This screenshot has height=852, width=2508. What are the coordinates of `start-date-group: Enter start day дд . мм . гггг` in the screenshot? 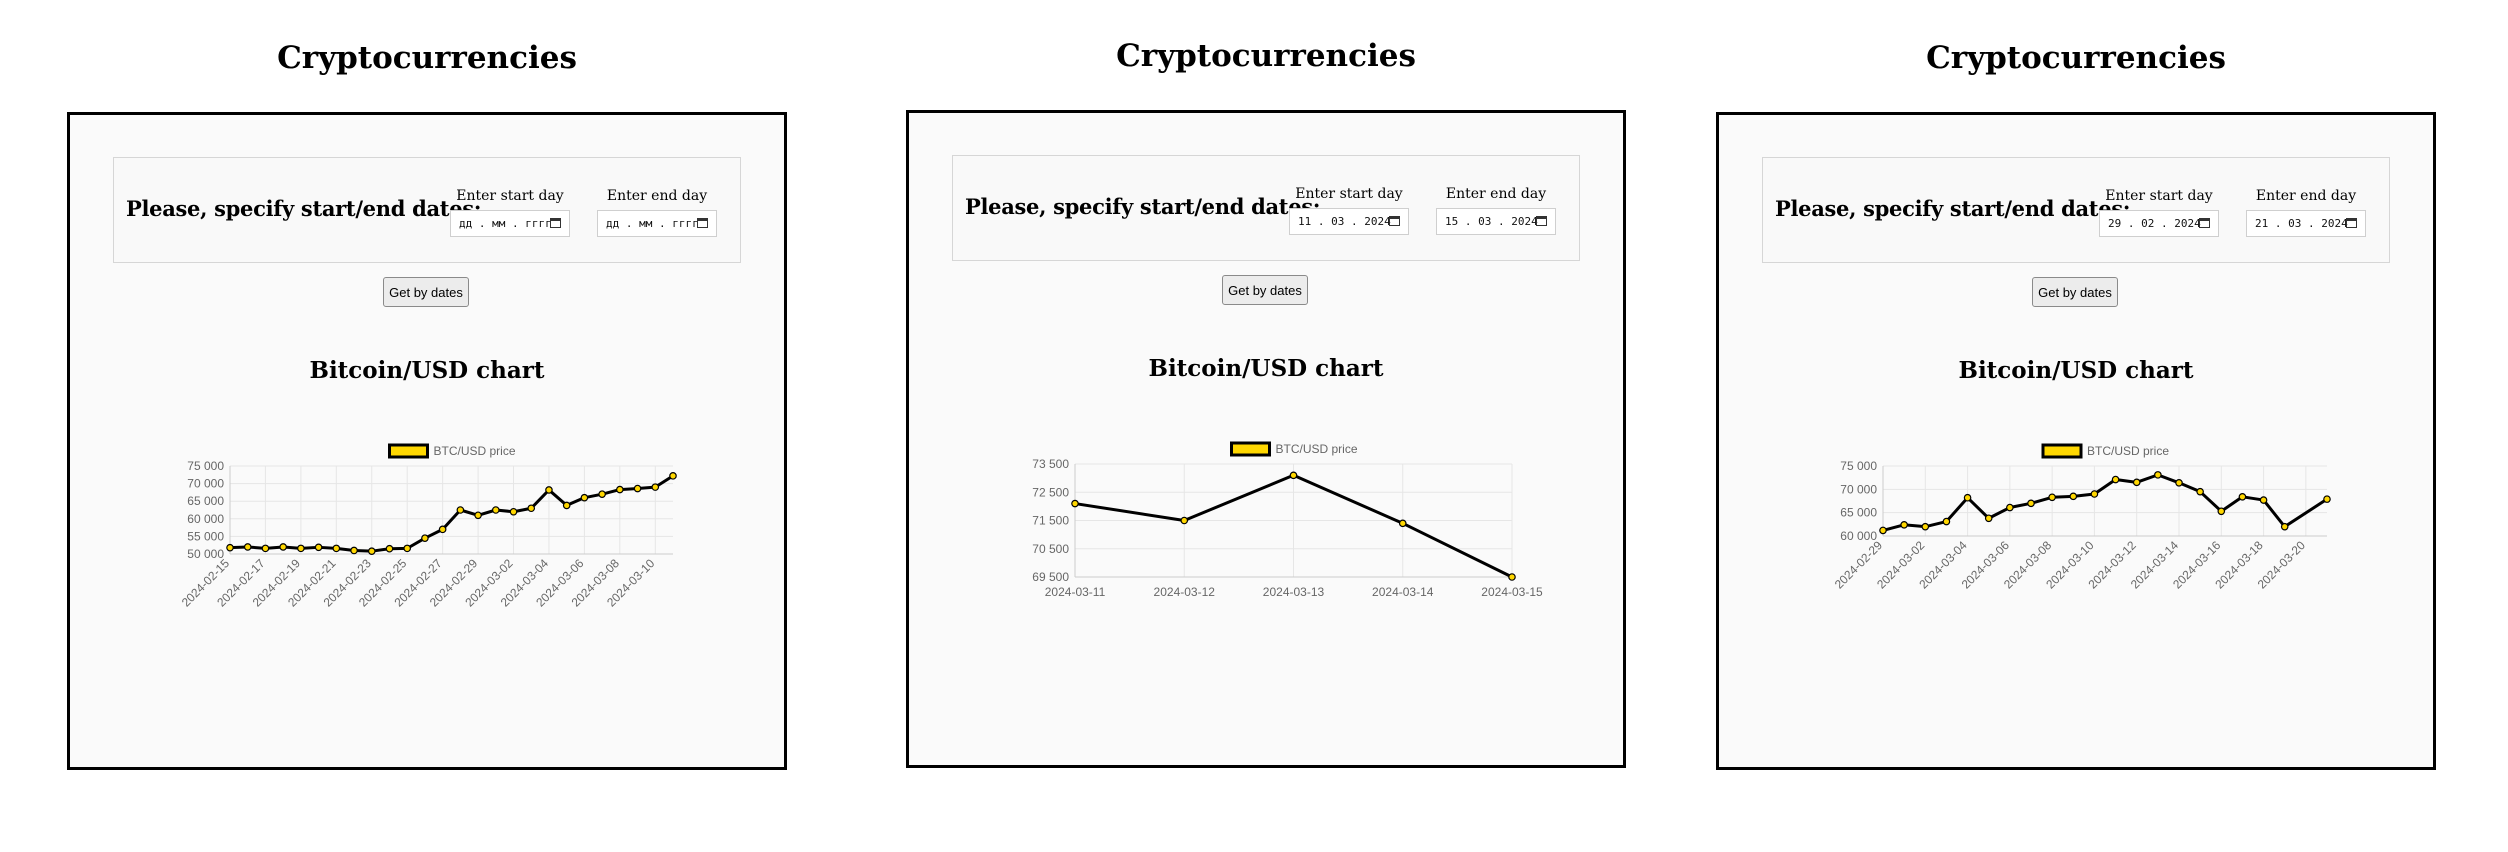 It's located at (510, 212).